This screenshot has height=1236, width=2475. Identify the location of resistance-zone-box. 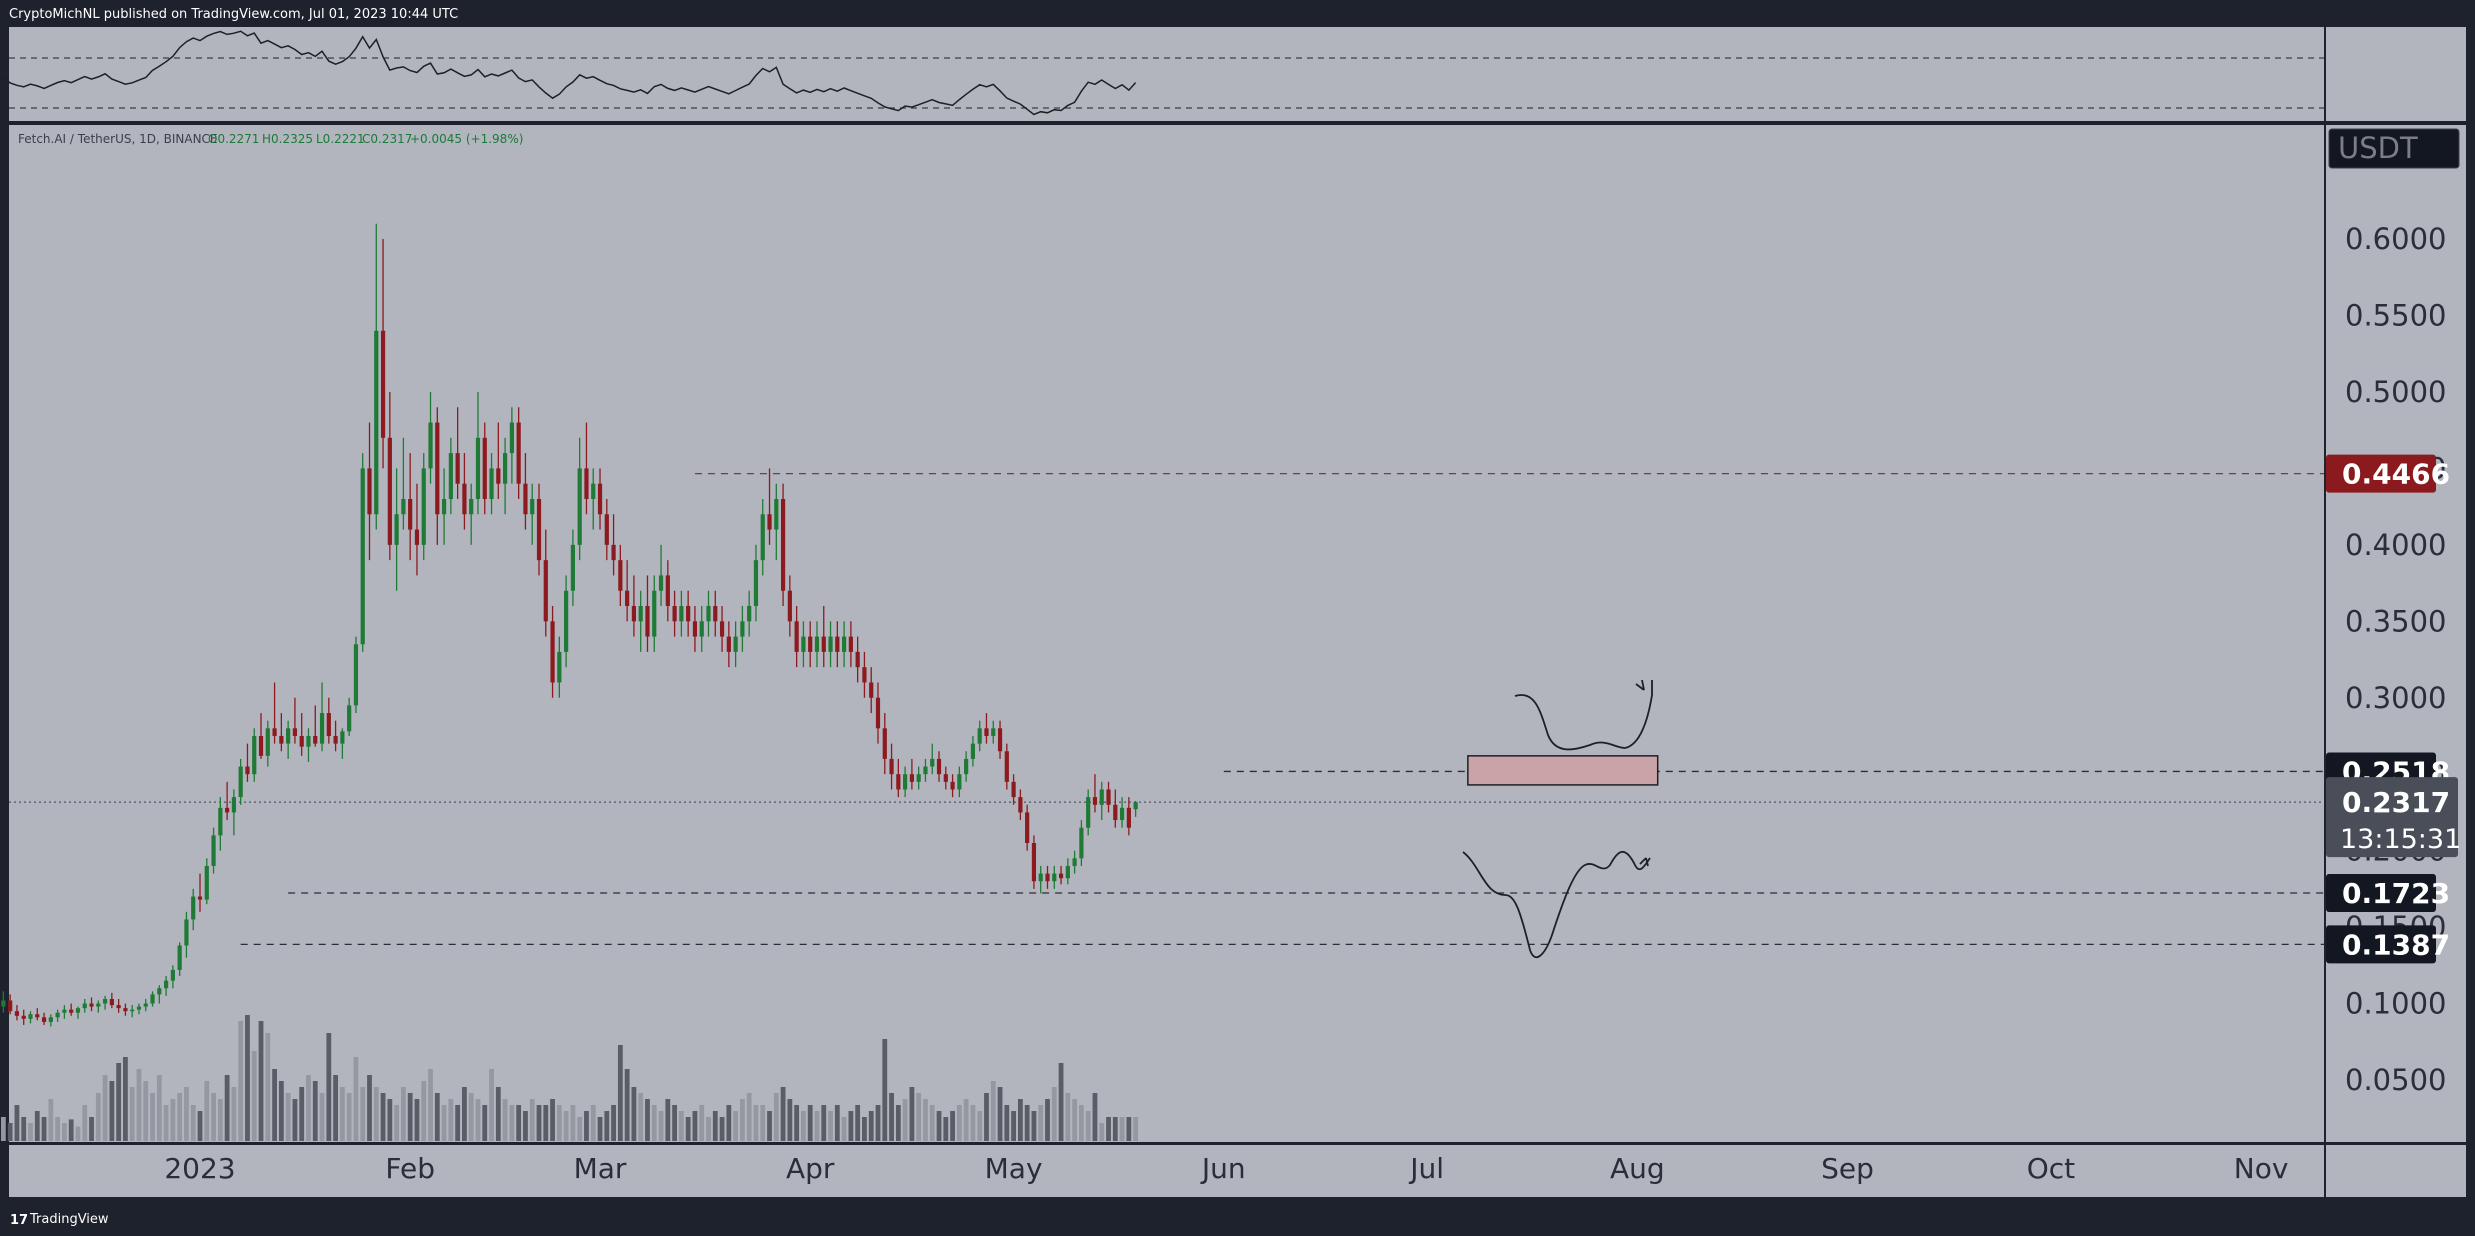
(1563, 770).